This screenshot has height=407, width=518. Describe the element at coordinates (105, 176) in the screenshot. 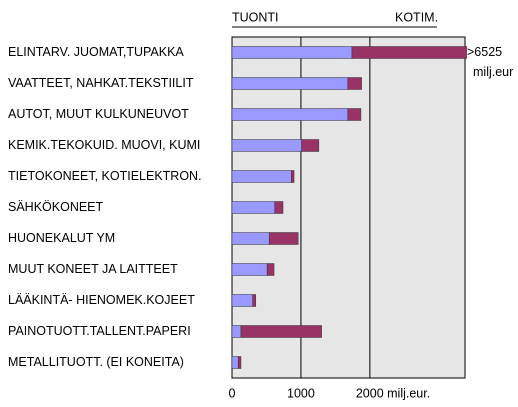

I see `y-tick-label: TIETOKONEET, KOTIELEKTRON.` at that location.